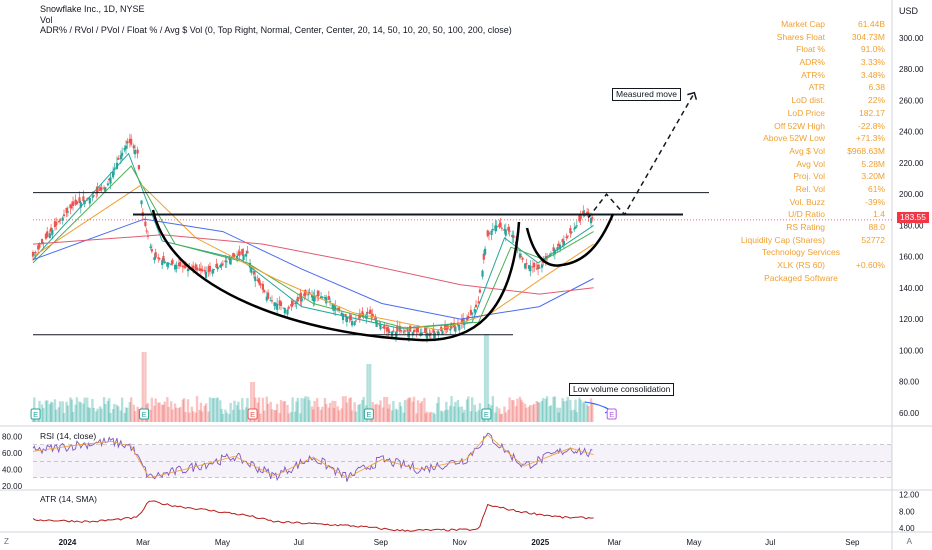 This screenshot has width=932, height=550. What do you see at coordinates (12, 453) in the screenshot?
I see `rsi-tick-label: 60.00` at bounding box center [12, 453].